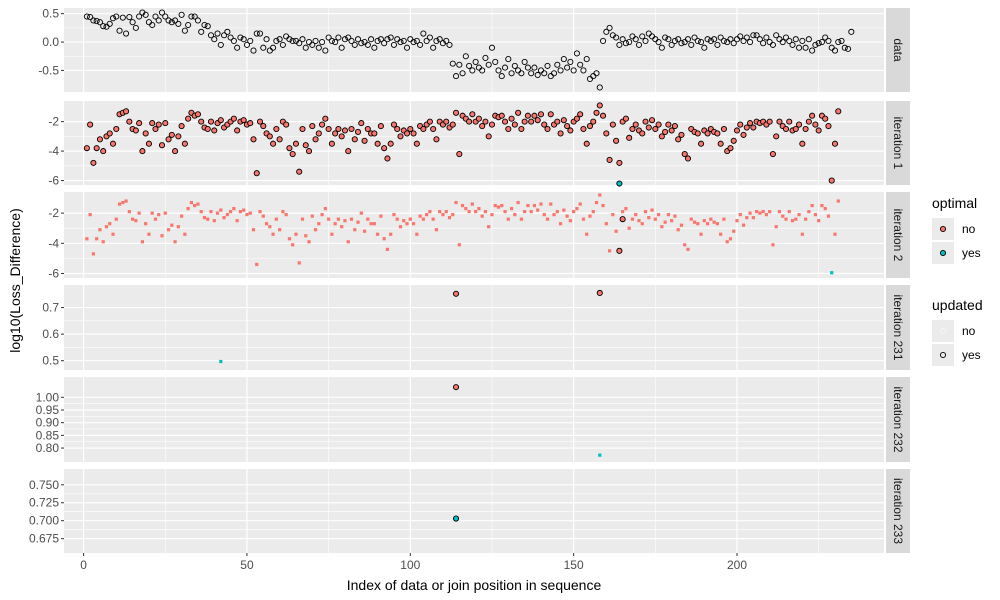 This screenshot has height=600, width=1000. I want to click on y-tick-label: 0.5, so click(50, 361).